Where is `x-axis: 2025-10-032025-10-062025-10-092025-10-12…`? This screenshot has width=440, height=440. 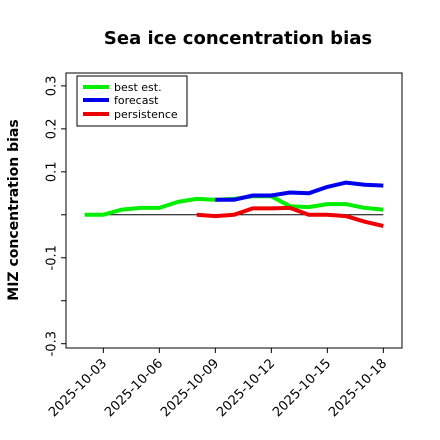 x-axis: 2025-10-032025-10-062025-10-092025-10-12… is located at coordinates (218, 384).